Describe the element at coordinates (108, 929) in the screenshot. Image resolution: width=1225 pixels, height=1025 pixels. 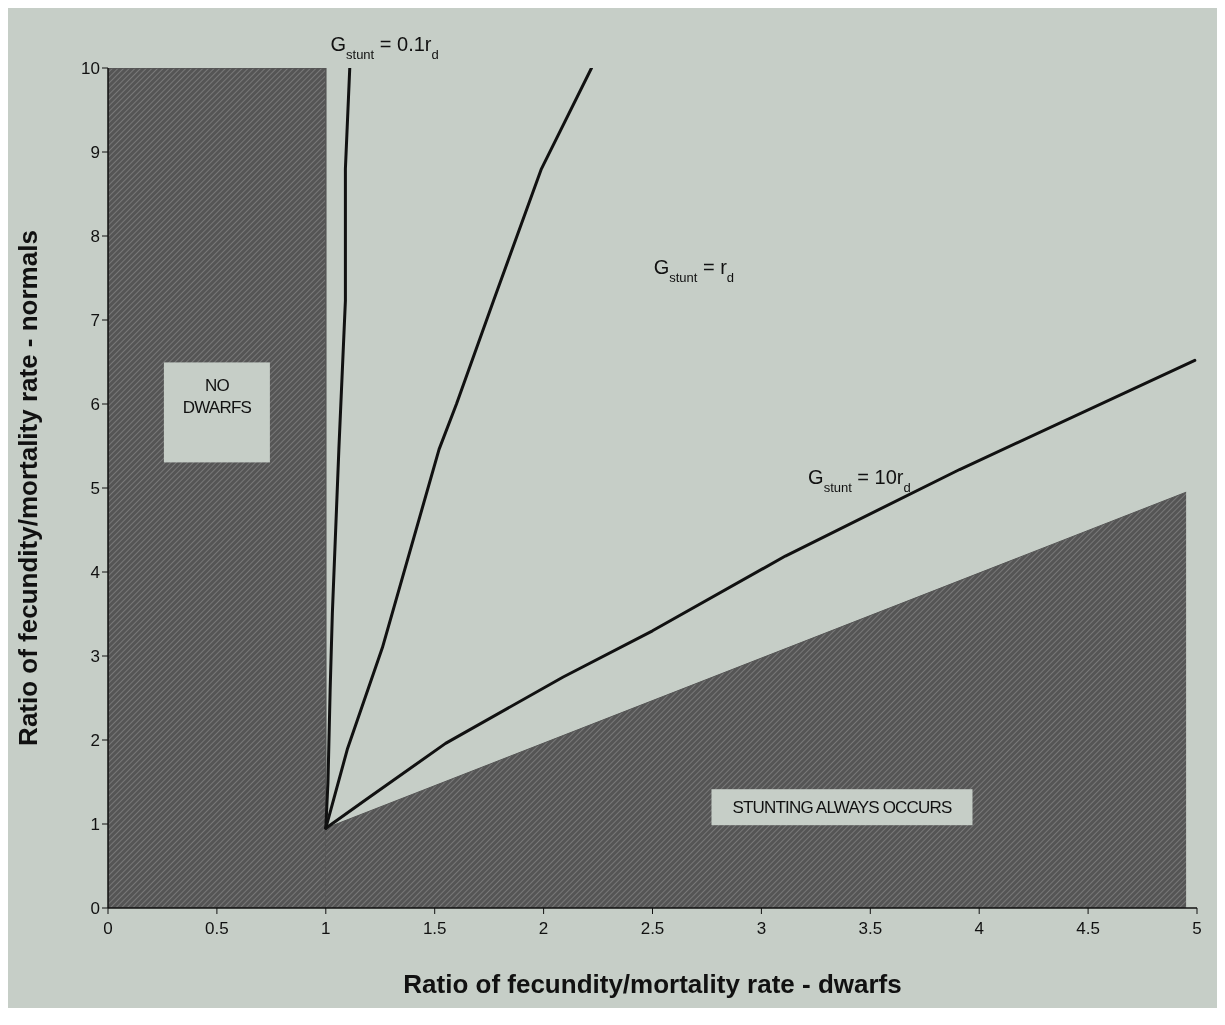
I see `x-tick-label: 0` at that location.